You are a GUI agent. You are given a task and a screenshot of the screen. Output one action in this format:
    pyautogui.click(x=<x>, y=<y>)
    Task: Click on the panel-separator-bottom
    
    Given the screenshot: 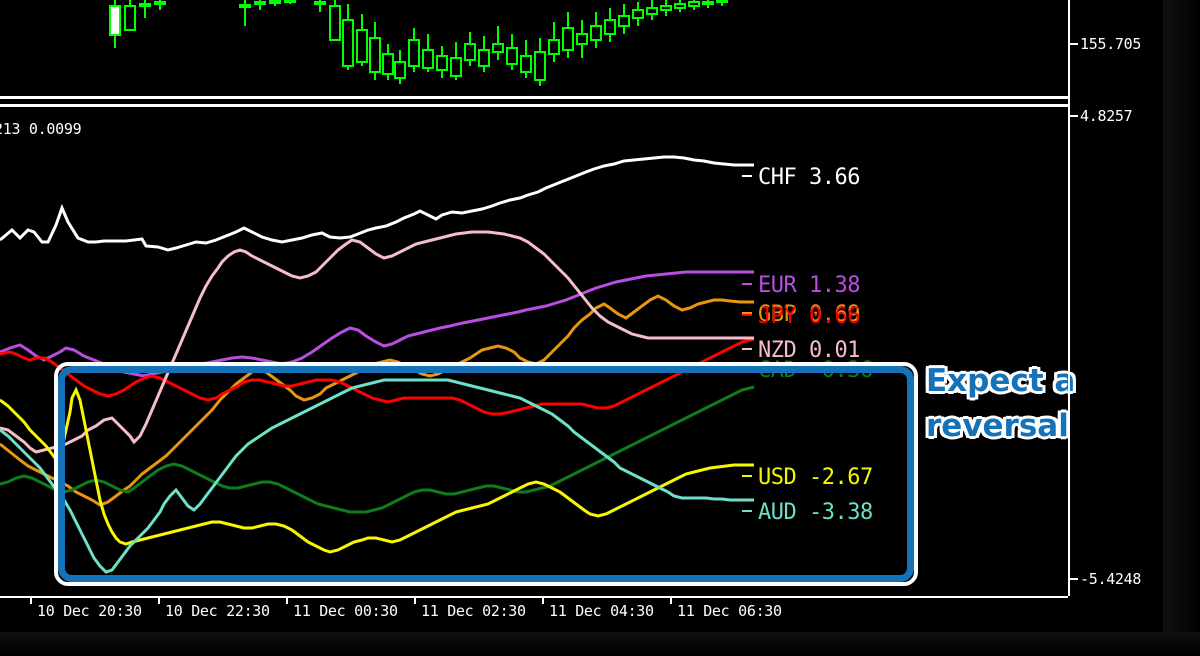 What is the action you would take?
    pyautogui.click(x=534, y=105)
    